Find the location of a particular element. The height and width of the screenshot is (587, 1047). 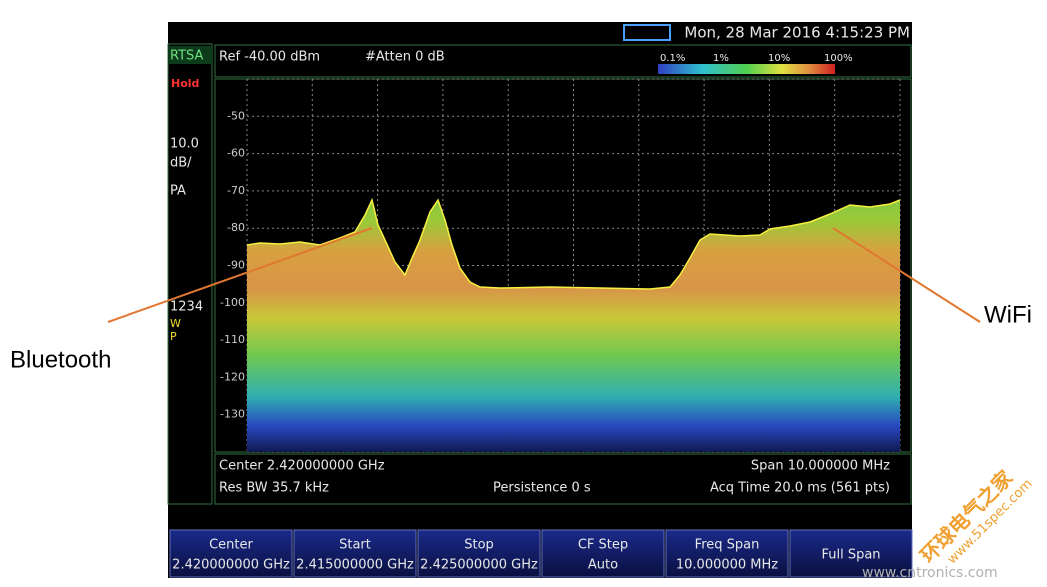

acq-time: Acq Time 20.0 ms (561 pts) is located at coordinates (800, 488).